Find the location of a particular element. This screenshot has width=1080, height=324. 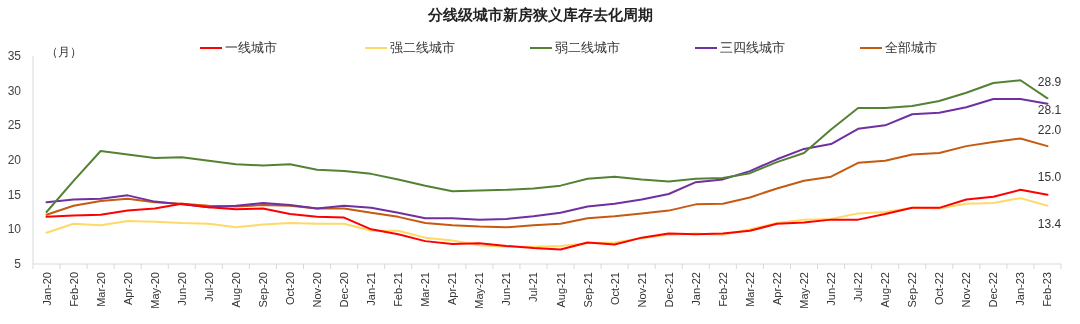

chart-title: 分线级城市新房狭义库存去化周期 is located at coordinates (539, 14).